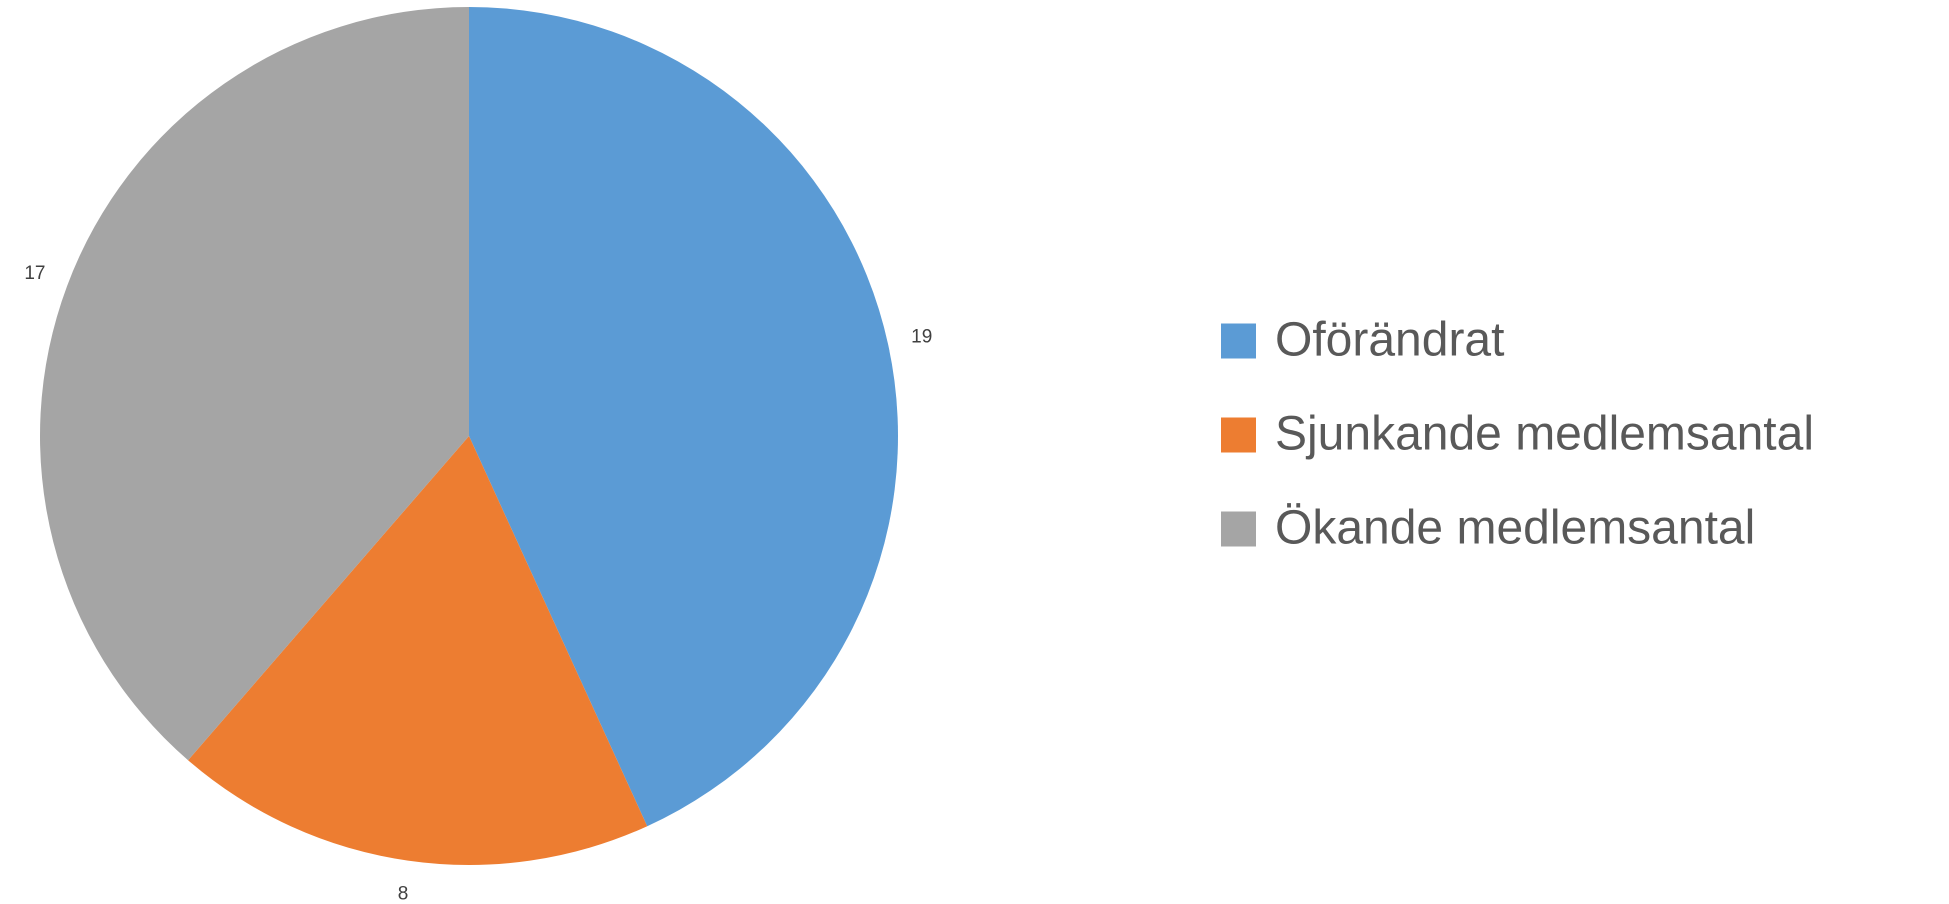 The image size is (1949, 904). What do you see at coordinates (1515, 528) in the screenshot?
I see `legend-label: Ökande medlemsantal` at bounding box center [1515, 528].